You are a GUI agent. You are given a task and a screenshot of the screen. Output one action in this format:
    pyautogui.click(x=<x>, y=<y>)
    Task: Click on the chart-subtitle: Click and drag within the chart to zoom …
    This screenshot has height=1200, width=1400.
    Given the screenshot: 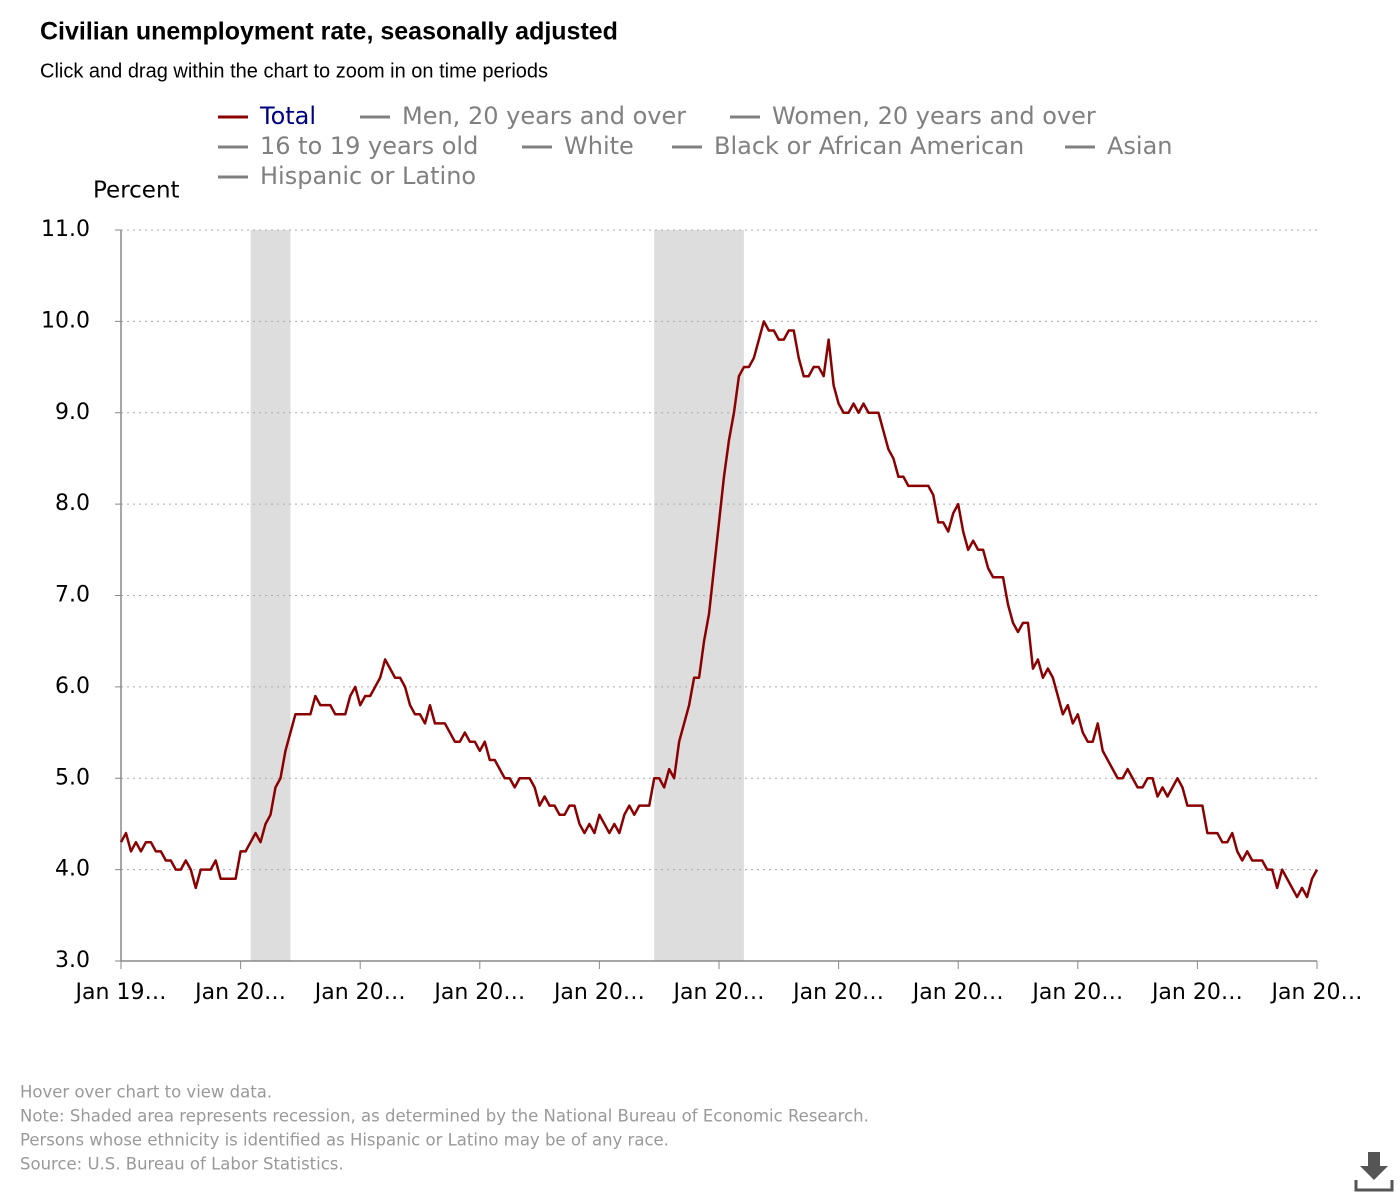 What is the action you would take?
    pyautogui.click(x=294, y=71)
    